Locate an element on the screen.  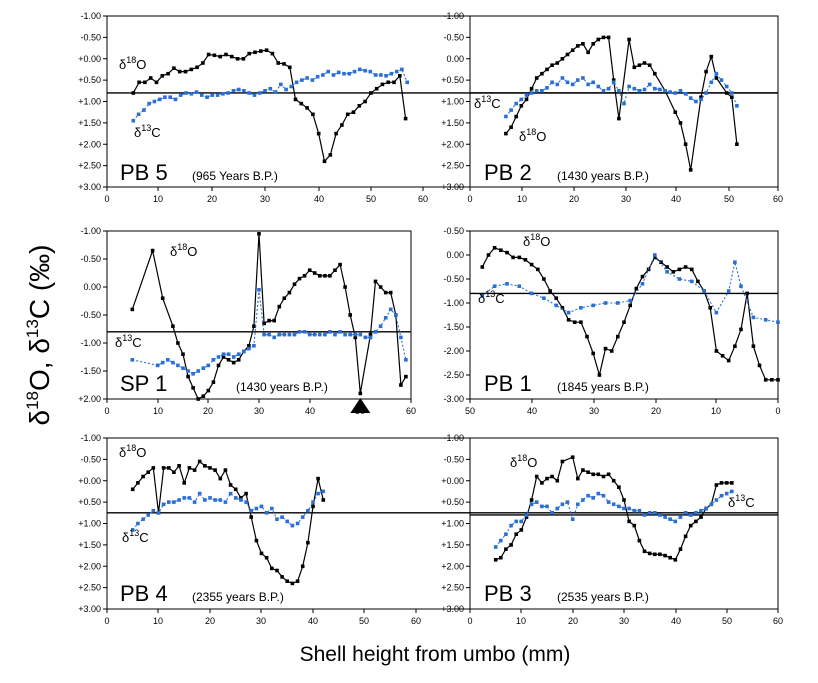
y-tick-label: +2.50 is located at coordinates (89, 588).